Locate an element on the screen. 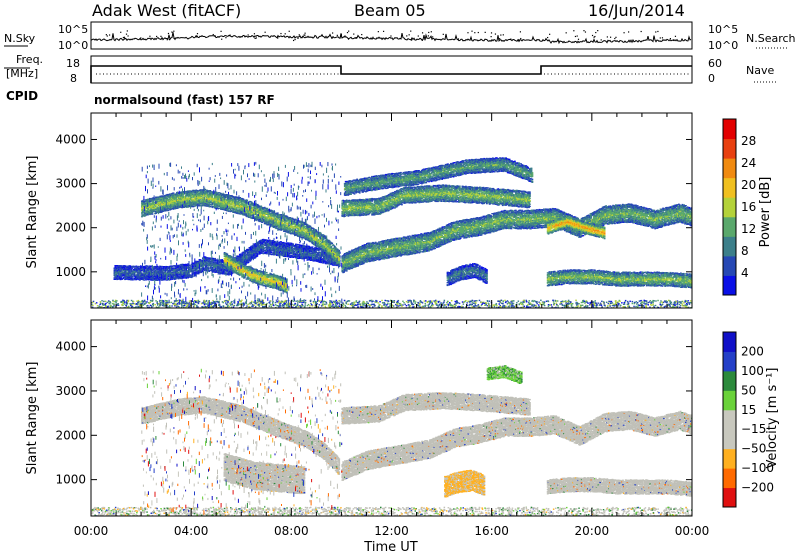 The image size is (800, 558). nave-label: Nave is located at coordinates (760, 70).